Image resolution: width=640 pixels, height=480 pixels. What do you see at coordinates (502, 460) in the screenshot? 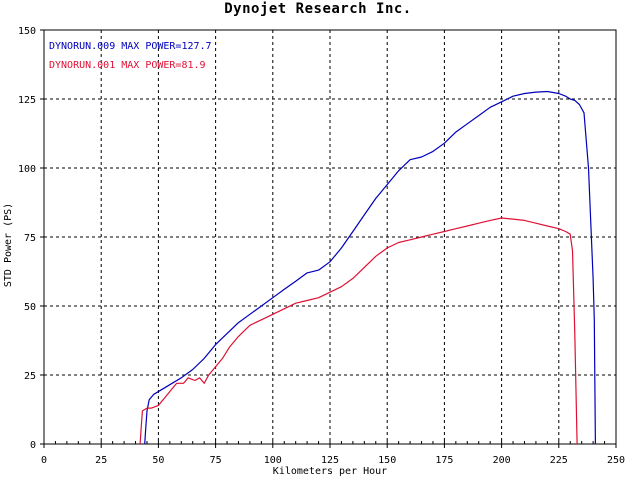
I see `x-tick-label: 200` at bounding box center [502, 460].